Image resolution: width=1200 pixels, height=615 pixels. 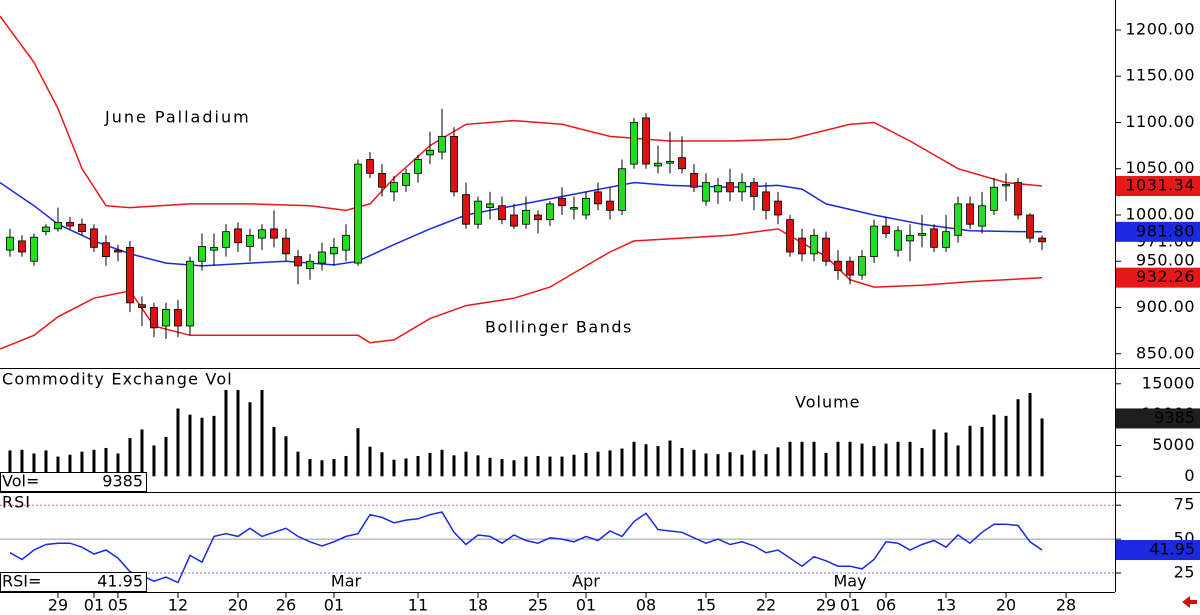 What do you see at coordinates (826, 605) in the screenshot?
I see `x-tick-label: 29` at bounding box center [826, 605].